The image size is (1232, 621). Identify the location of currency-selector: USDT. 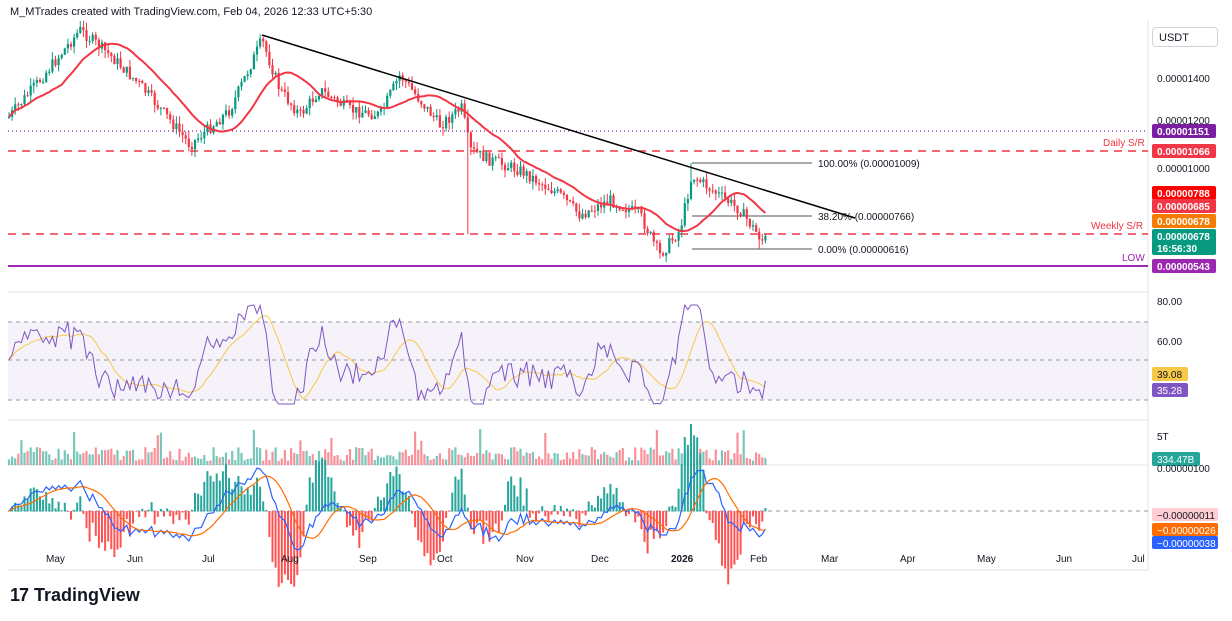
(1185, 37).